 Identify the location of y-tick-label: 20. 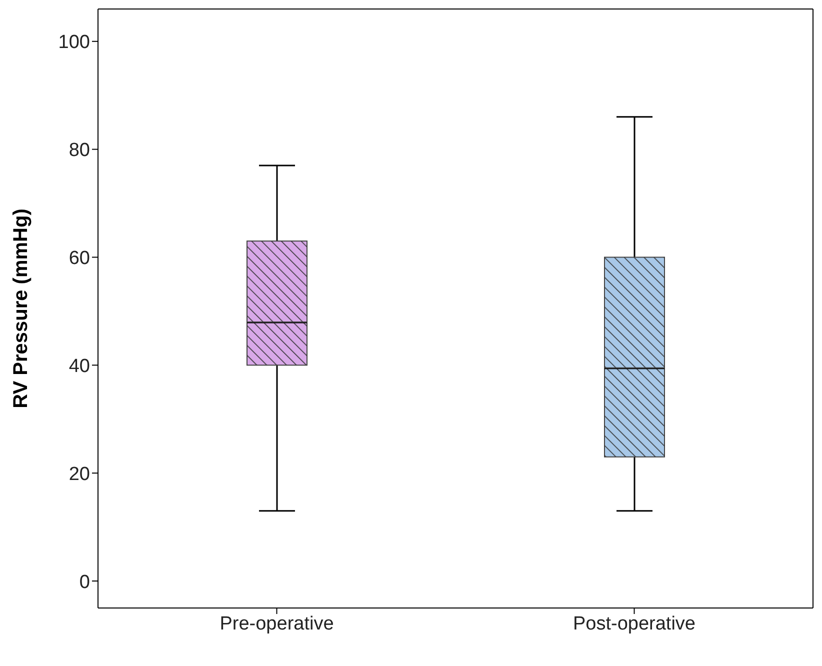
(79, 474).